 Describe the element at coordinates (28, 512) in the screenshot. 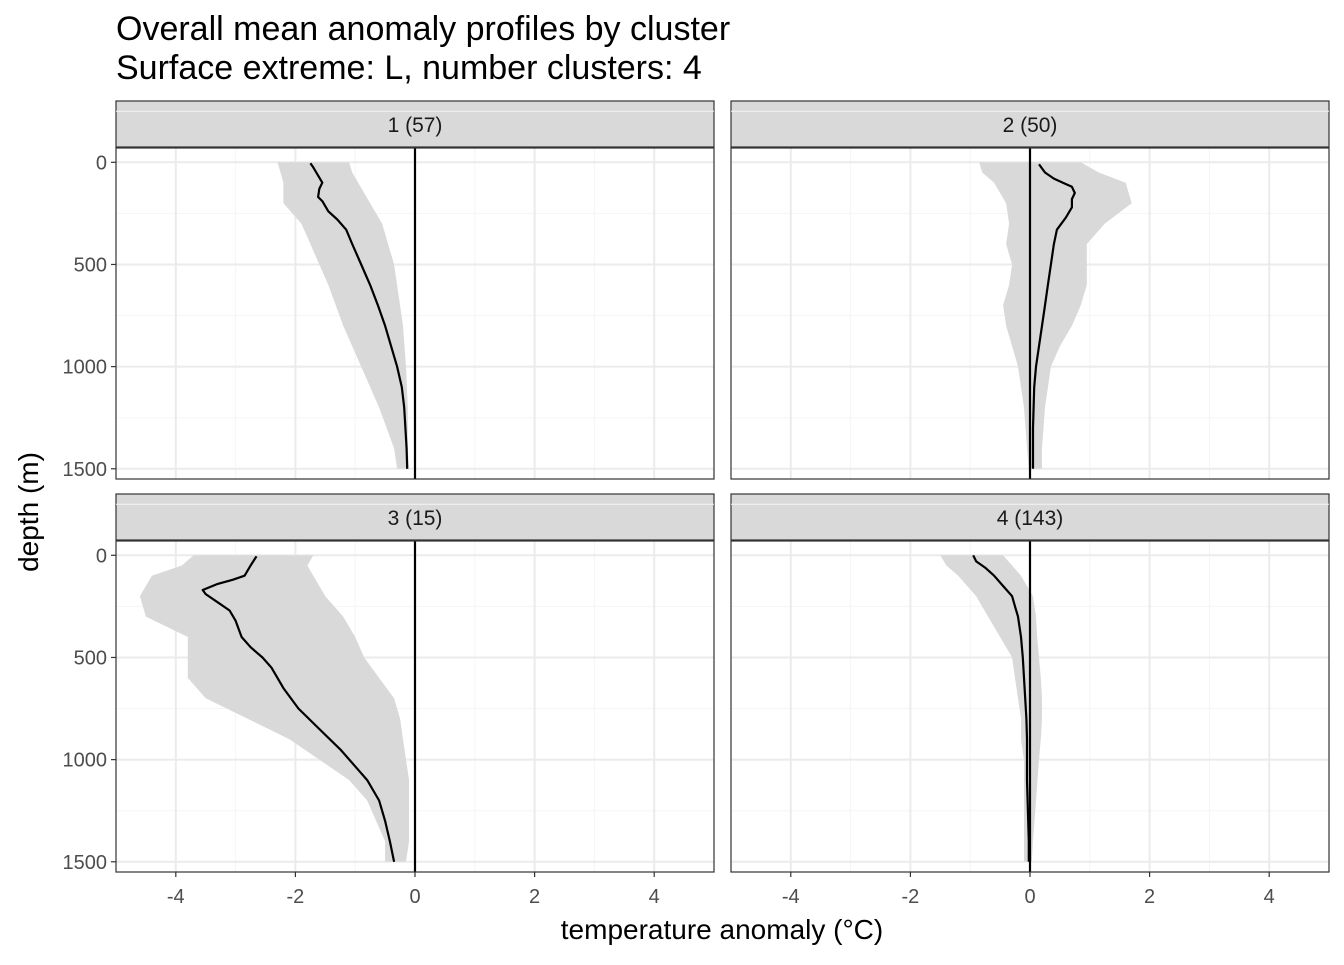

I see `y-axis-label: depth (m)` at that location.